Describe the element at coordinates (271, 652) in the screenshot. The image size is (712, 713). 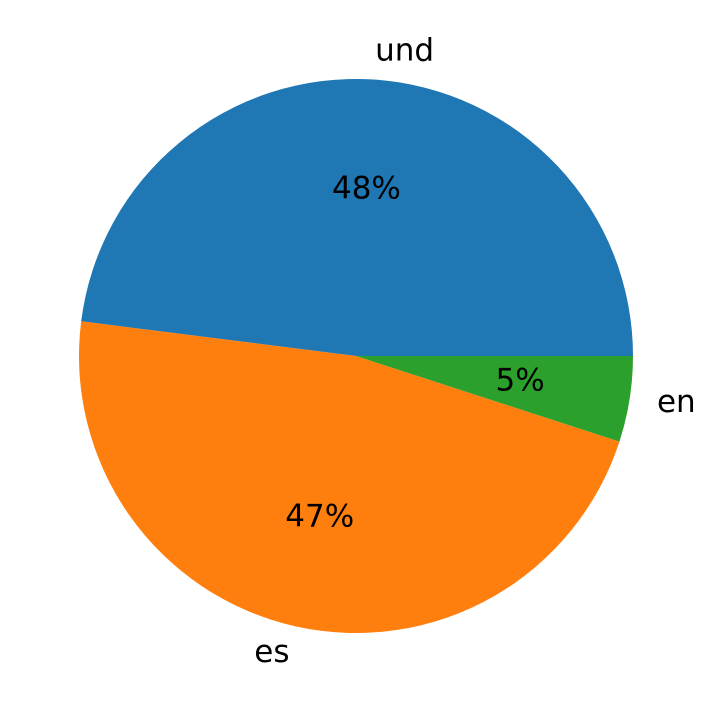
I see `slice-label: es` at that location.